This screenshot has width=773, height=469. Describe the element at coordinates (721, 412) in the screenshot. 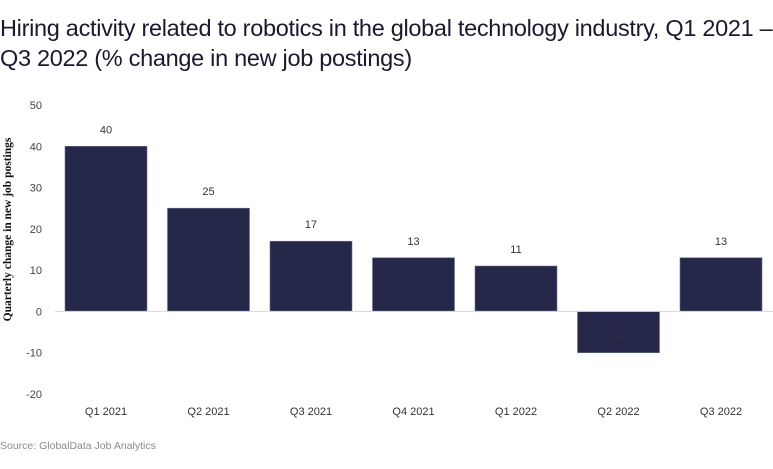

I see `x-tick-label: Q3 2022` at that location.